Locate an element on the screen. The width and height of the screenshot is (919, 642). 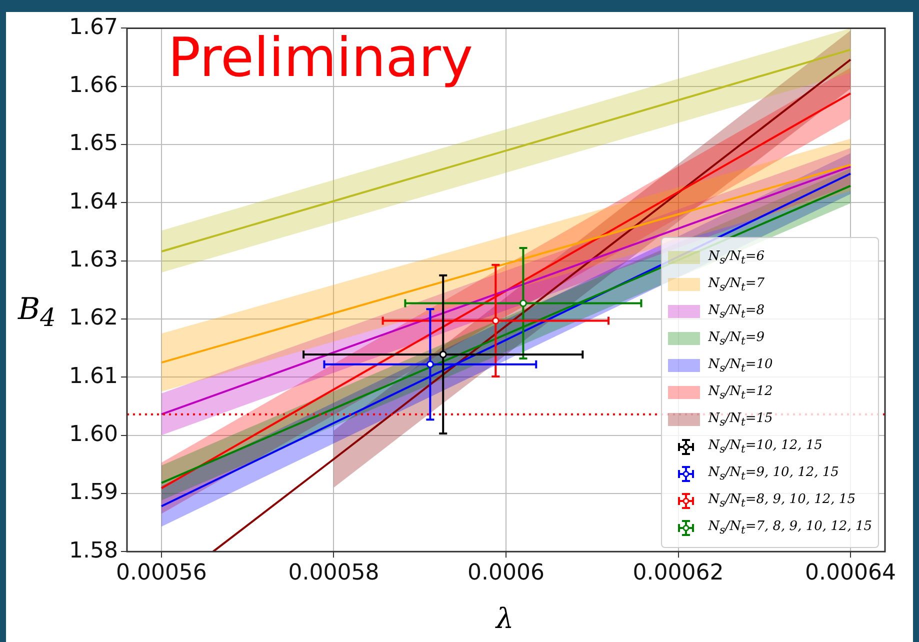
y-axis-title: B$_{4}$ is located at coordinates (37, 312).